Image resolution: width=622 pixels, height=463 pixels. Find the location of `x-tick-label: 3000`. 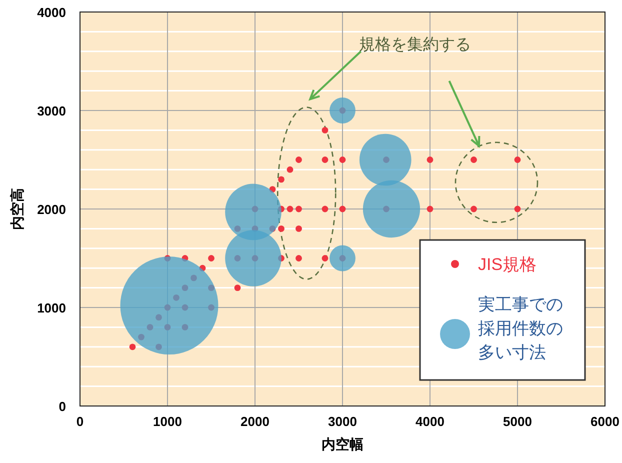

x-tick-label: 3000 is located at coordinates (342, 421).